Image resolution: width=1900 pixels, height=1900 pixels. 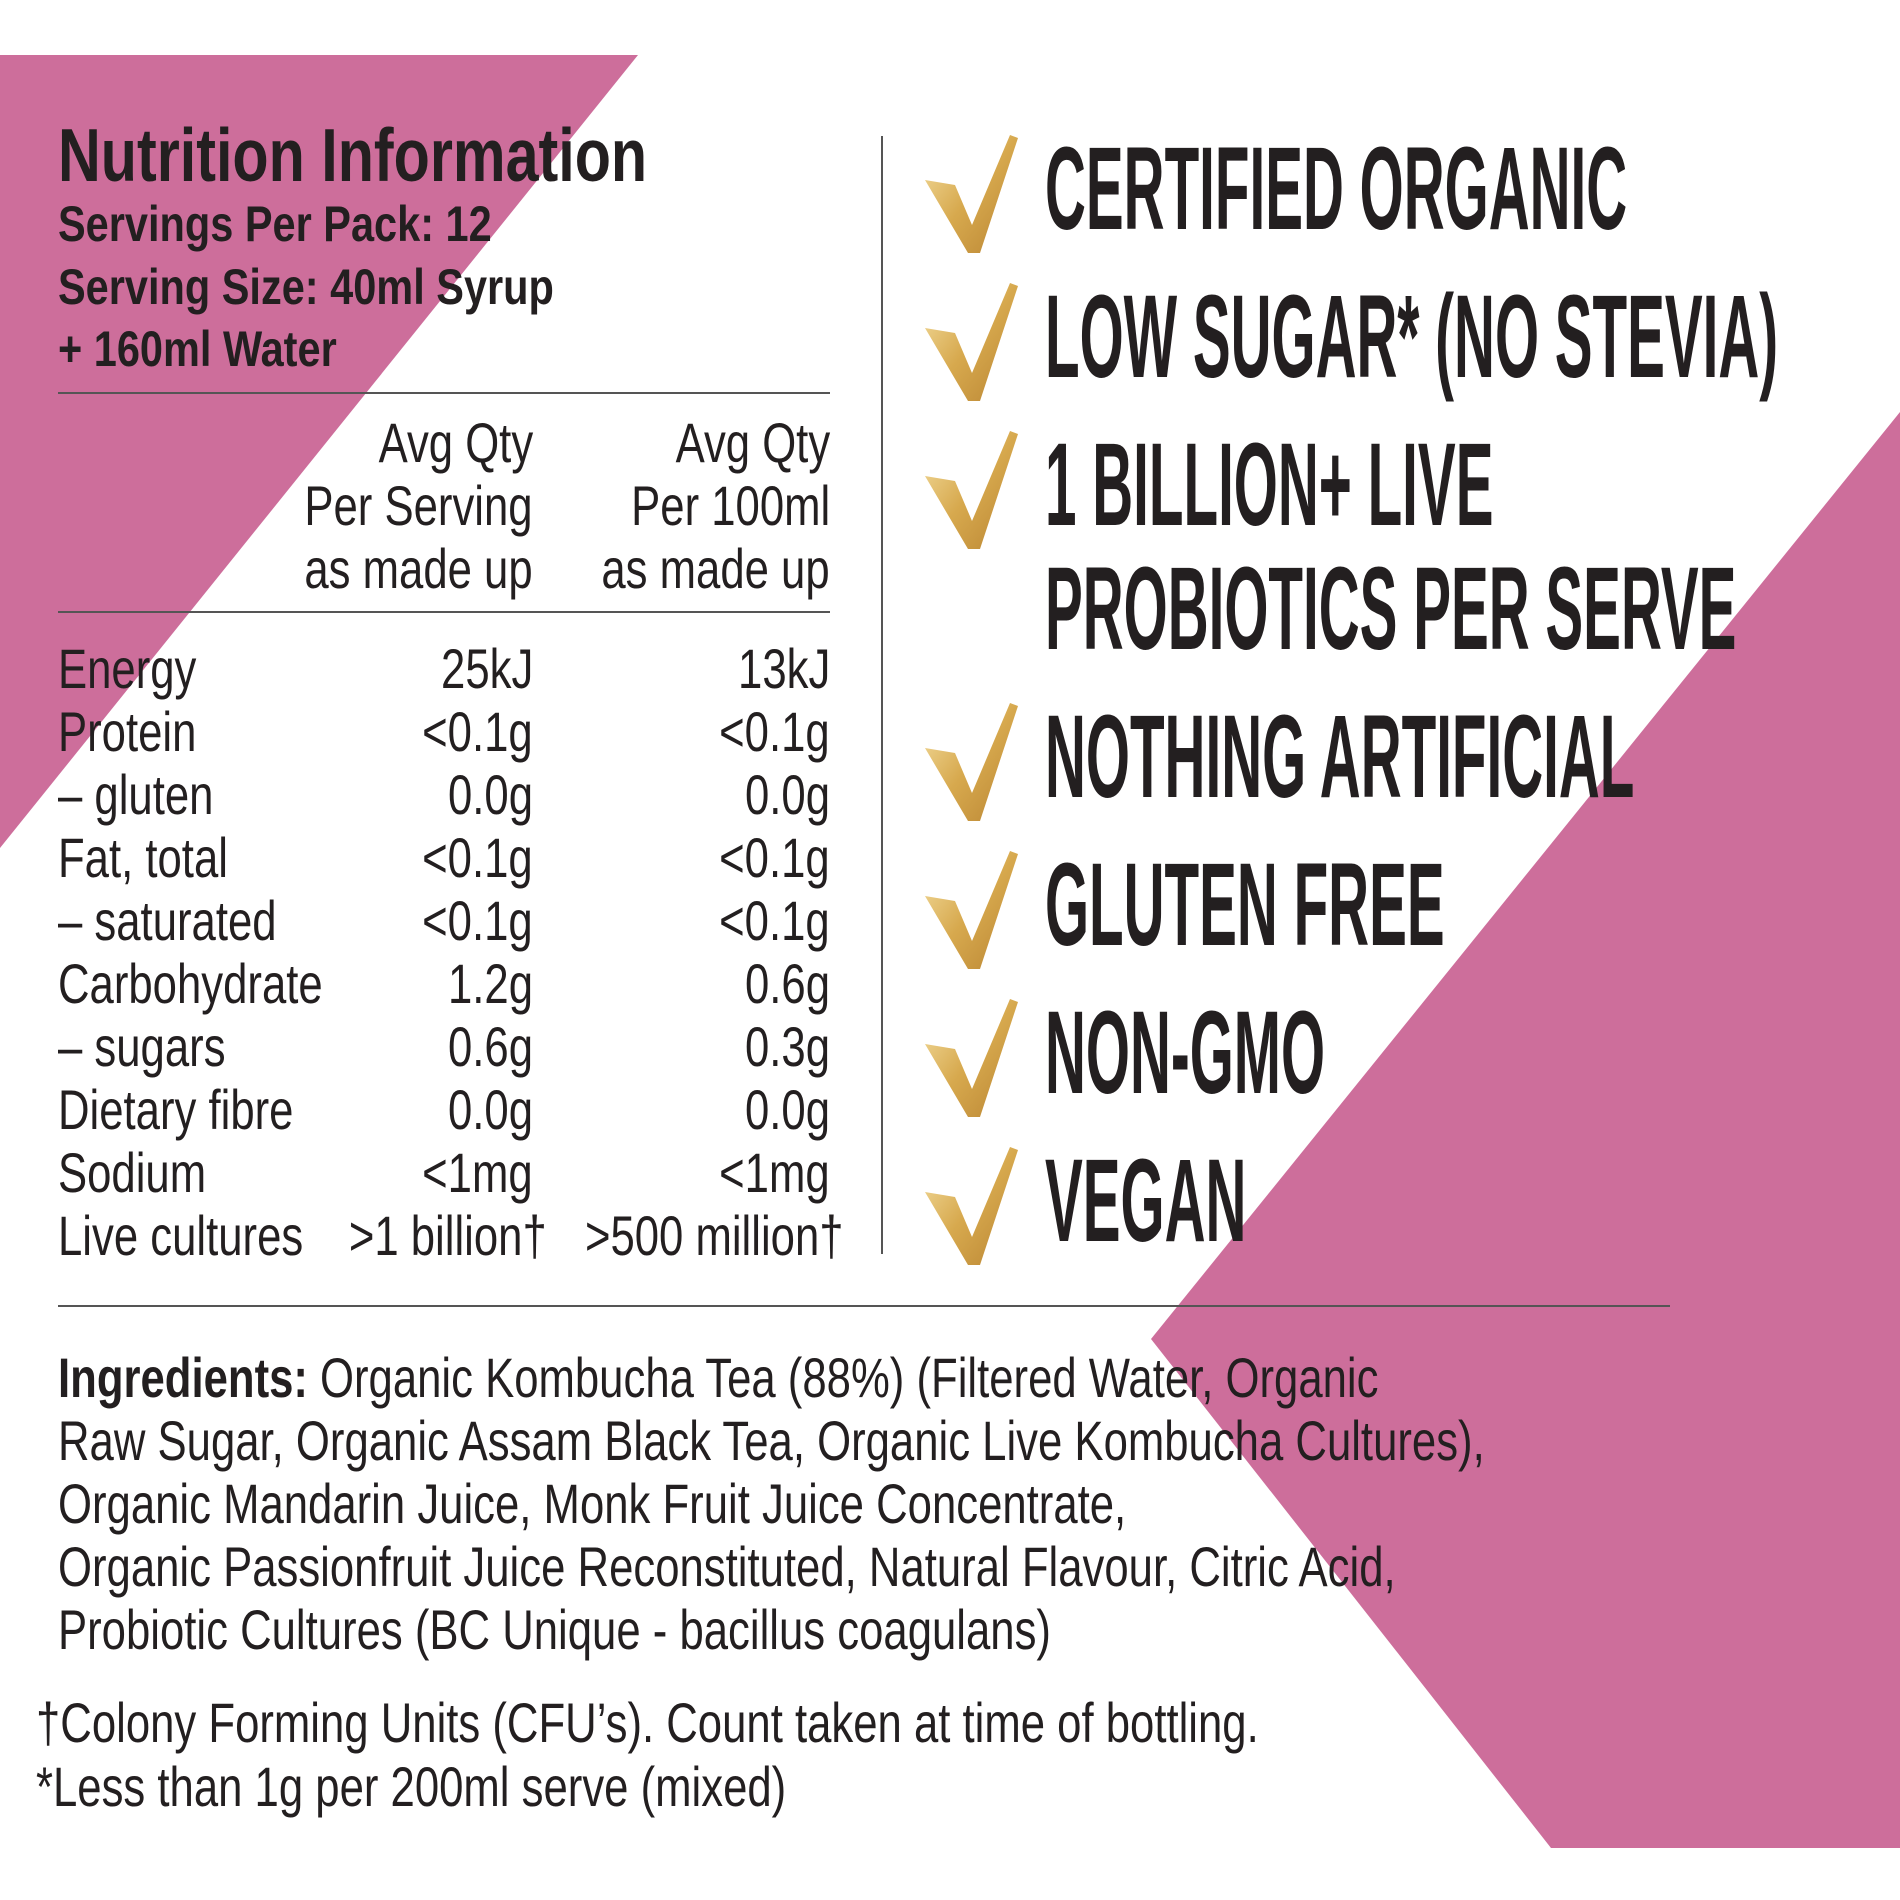 I want to click on row-label: Carbohydrate, so click(x=190, y=984).